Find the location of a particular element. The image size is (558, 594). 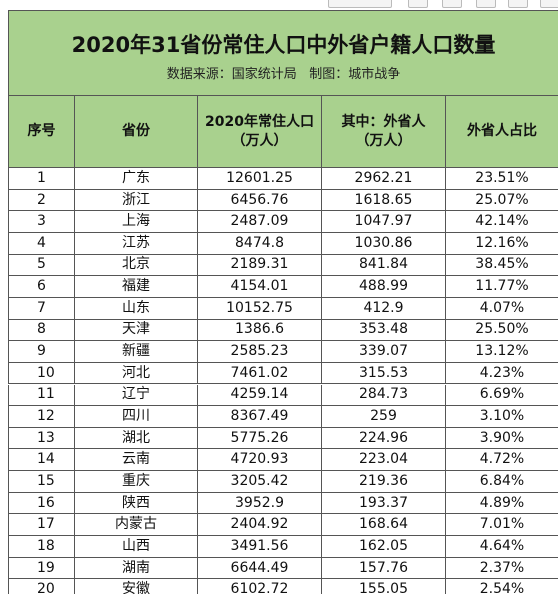

header-text: 省份 is located at coordinates (136, 131).